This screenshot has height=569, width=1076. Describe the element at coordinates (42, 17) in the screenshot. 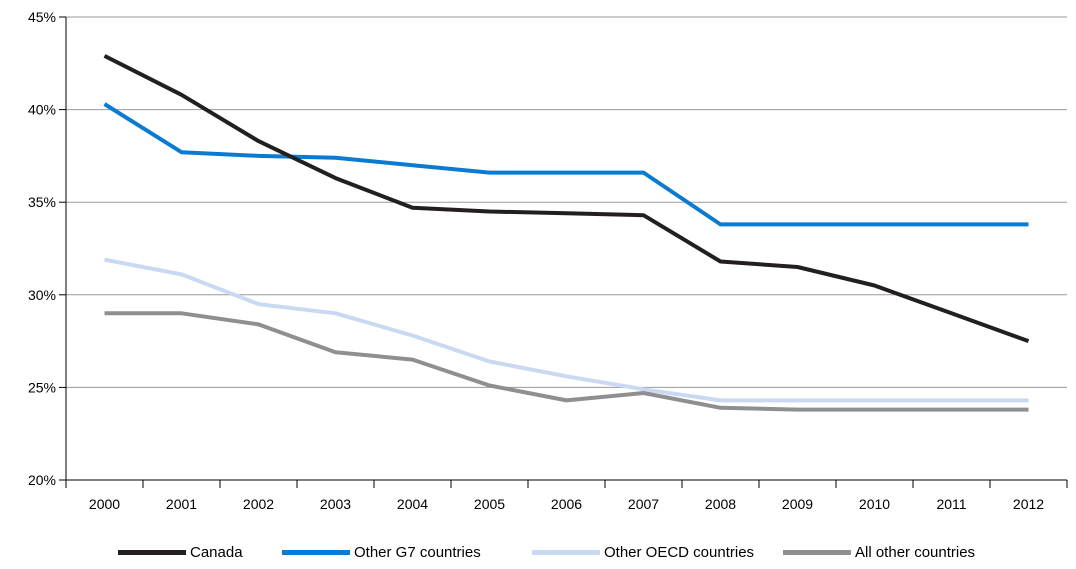

I see `y-tick-label-45: 45%` at that location.